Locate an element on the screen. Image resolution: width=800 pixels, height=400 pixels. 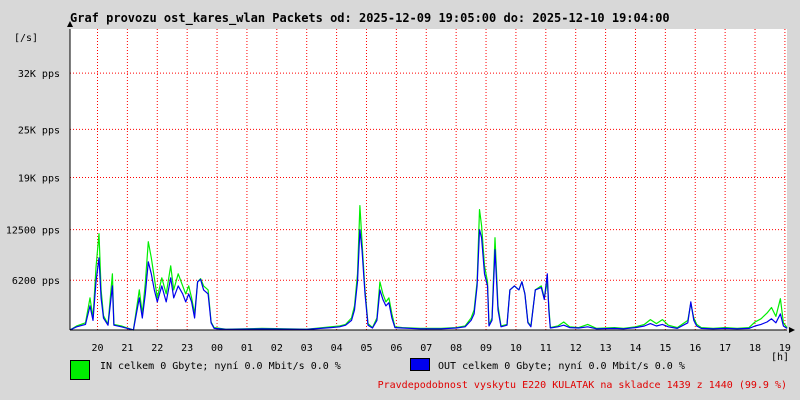
x-tick-label: 19 is located at coordinates (785, 348).